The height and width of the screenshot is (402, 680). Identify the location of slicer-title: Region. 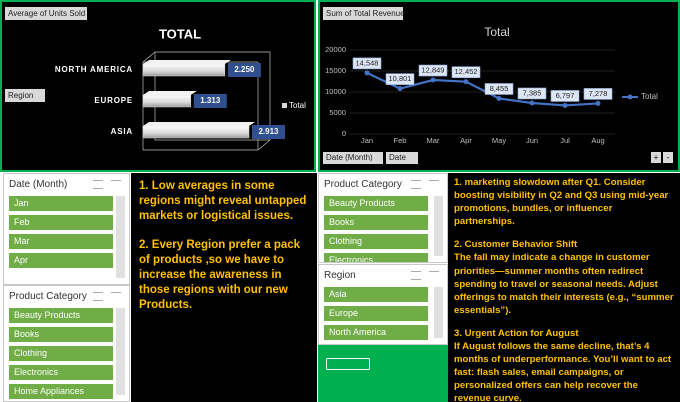
(340, 275).